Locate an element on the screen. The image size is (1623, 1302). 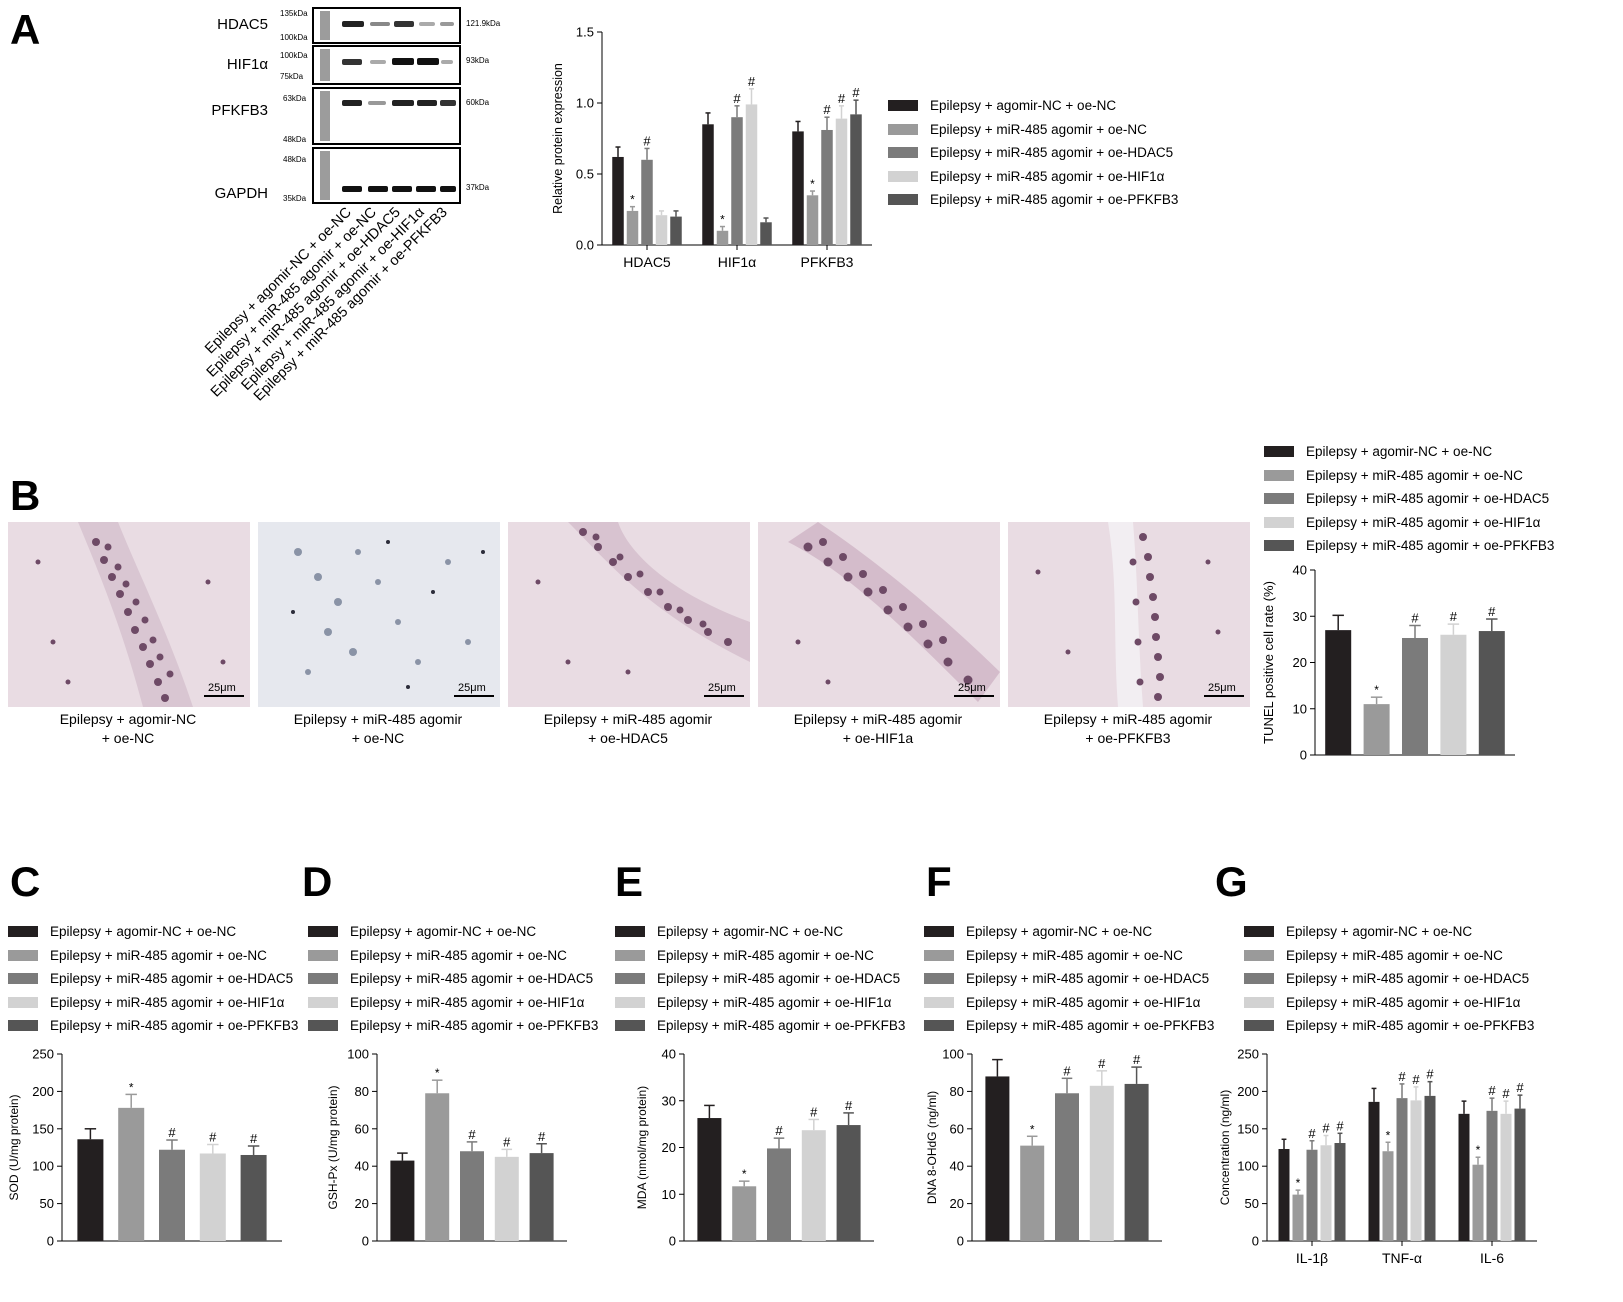
d-legend-label-2: Epilepsy + miR-485 agomir + oe-NC is located at coordinates (458, 955).